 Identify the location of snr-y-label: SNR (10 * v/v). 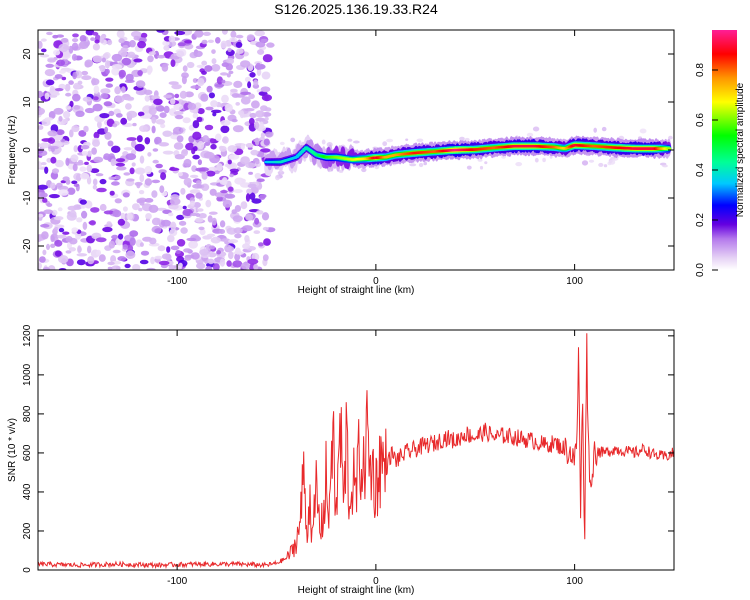
(12, 450).